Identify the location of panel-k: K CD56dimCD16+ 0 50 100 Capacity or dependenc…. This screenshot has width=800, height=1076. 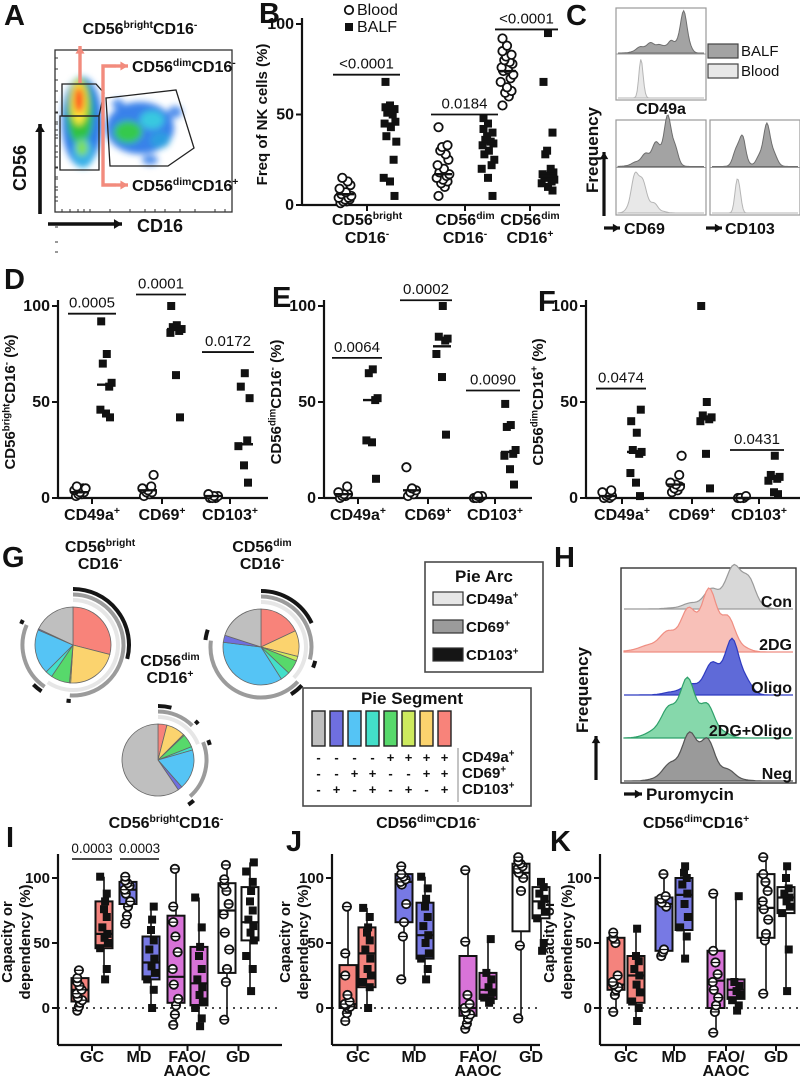
(669, 944).